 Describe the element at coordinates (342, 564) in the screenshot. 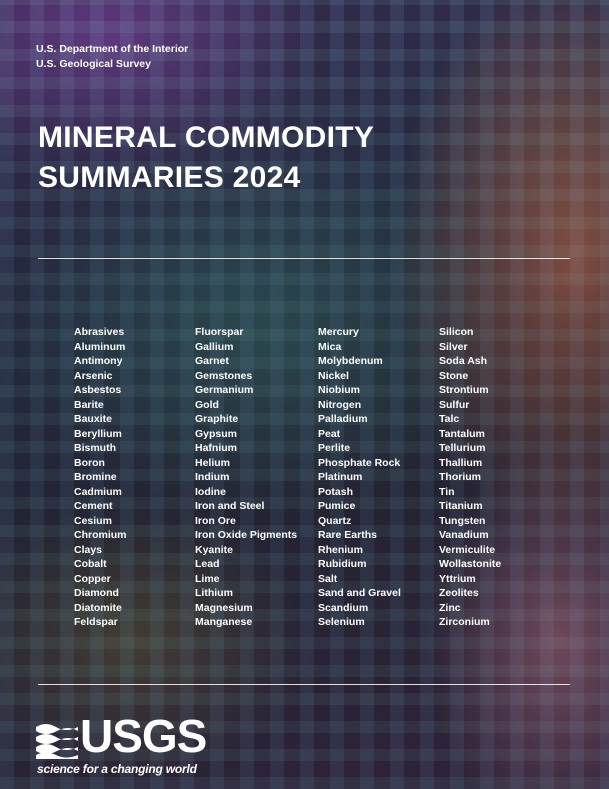

I see `commodity-item: Rubidium` at that location.